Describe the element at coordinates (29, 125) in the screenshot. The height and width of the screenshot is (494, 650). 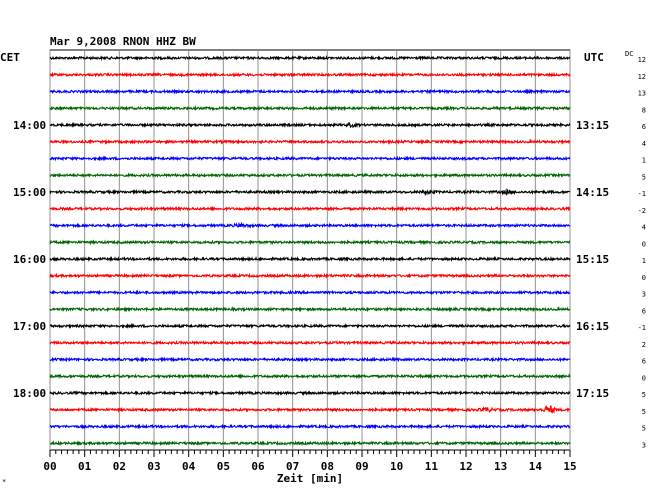
I see `hour-label-left: 14:00` at that location.